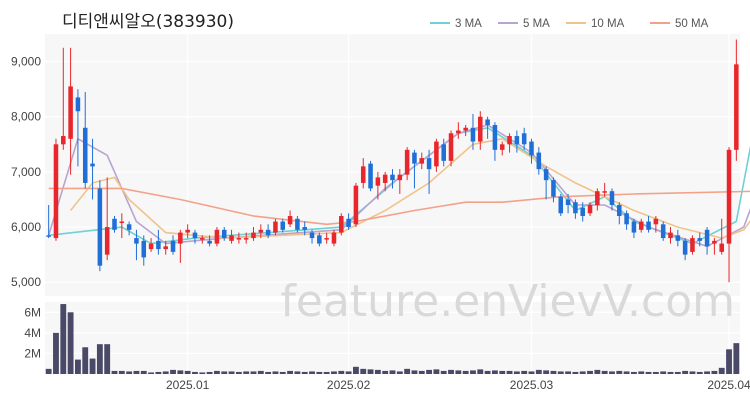 The width and height of the screenshot is (750, 400). I want to click on price-tick-label: 8,000, so click(26, 117).